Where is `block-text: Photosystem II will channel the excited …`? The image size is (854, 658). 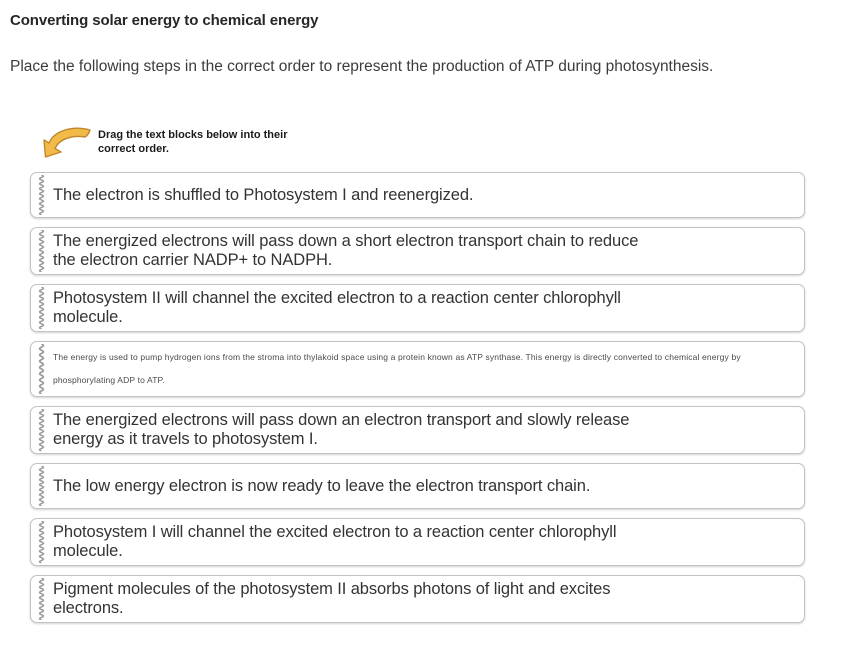 block-text: Photosystem II will channel the excited … is located at coordinates (337, 307).